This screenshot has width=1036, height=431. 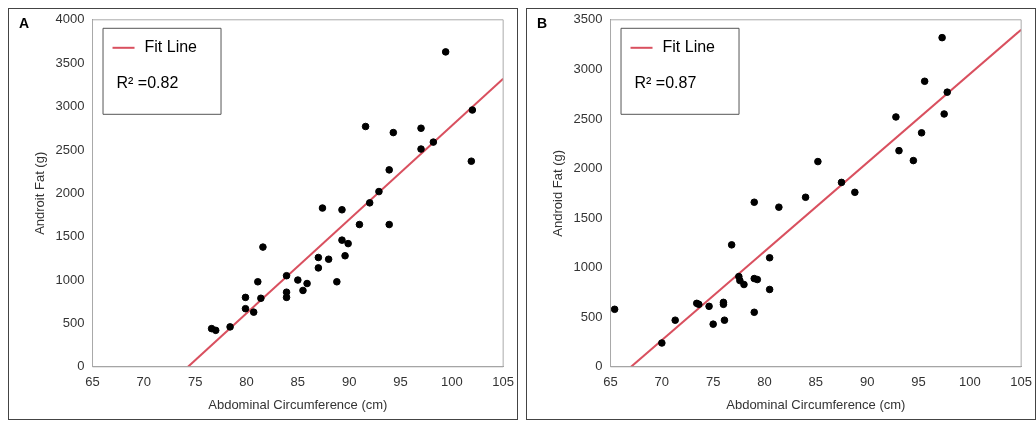 I want to click on chart-title: A, so click(x=24, y=22).